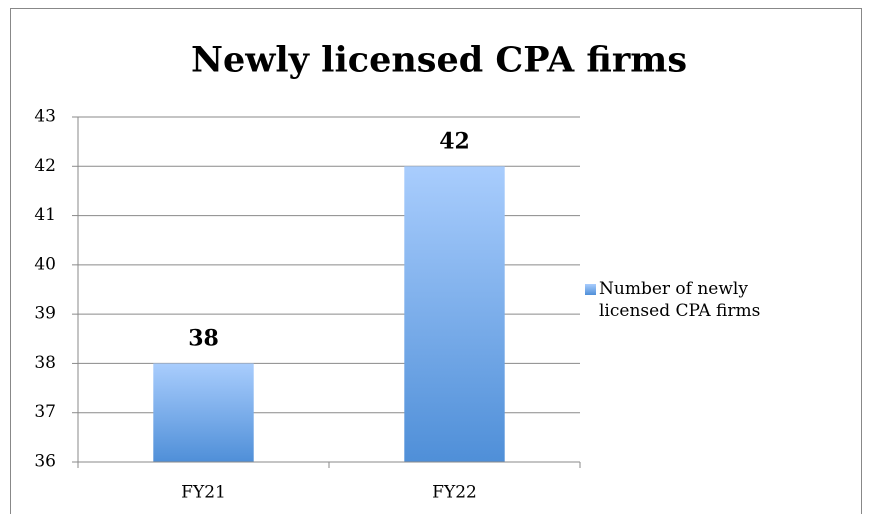 This screenshot has width=870, height=514. I want to click on y-tick-label: 42, so click(45, 166).